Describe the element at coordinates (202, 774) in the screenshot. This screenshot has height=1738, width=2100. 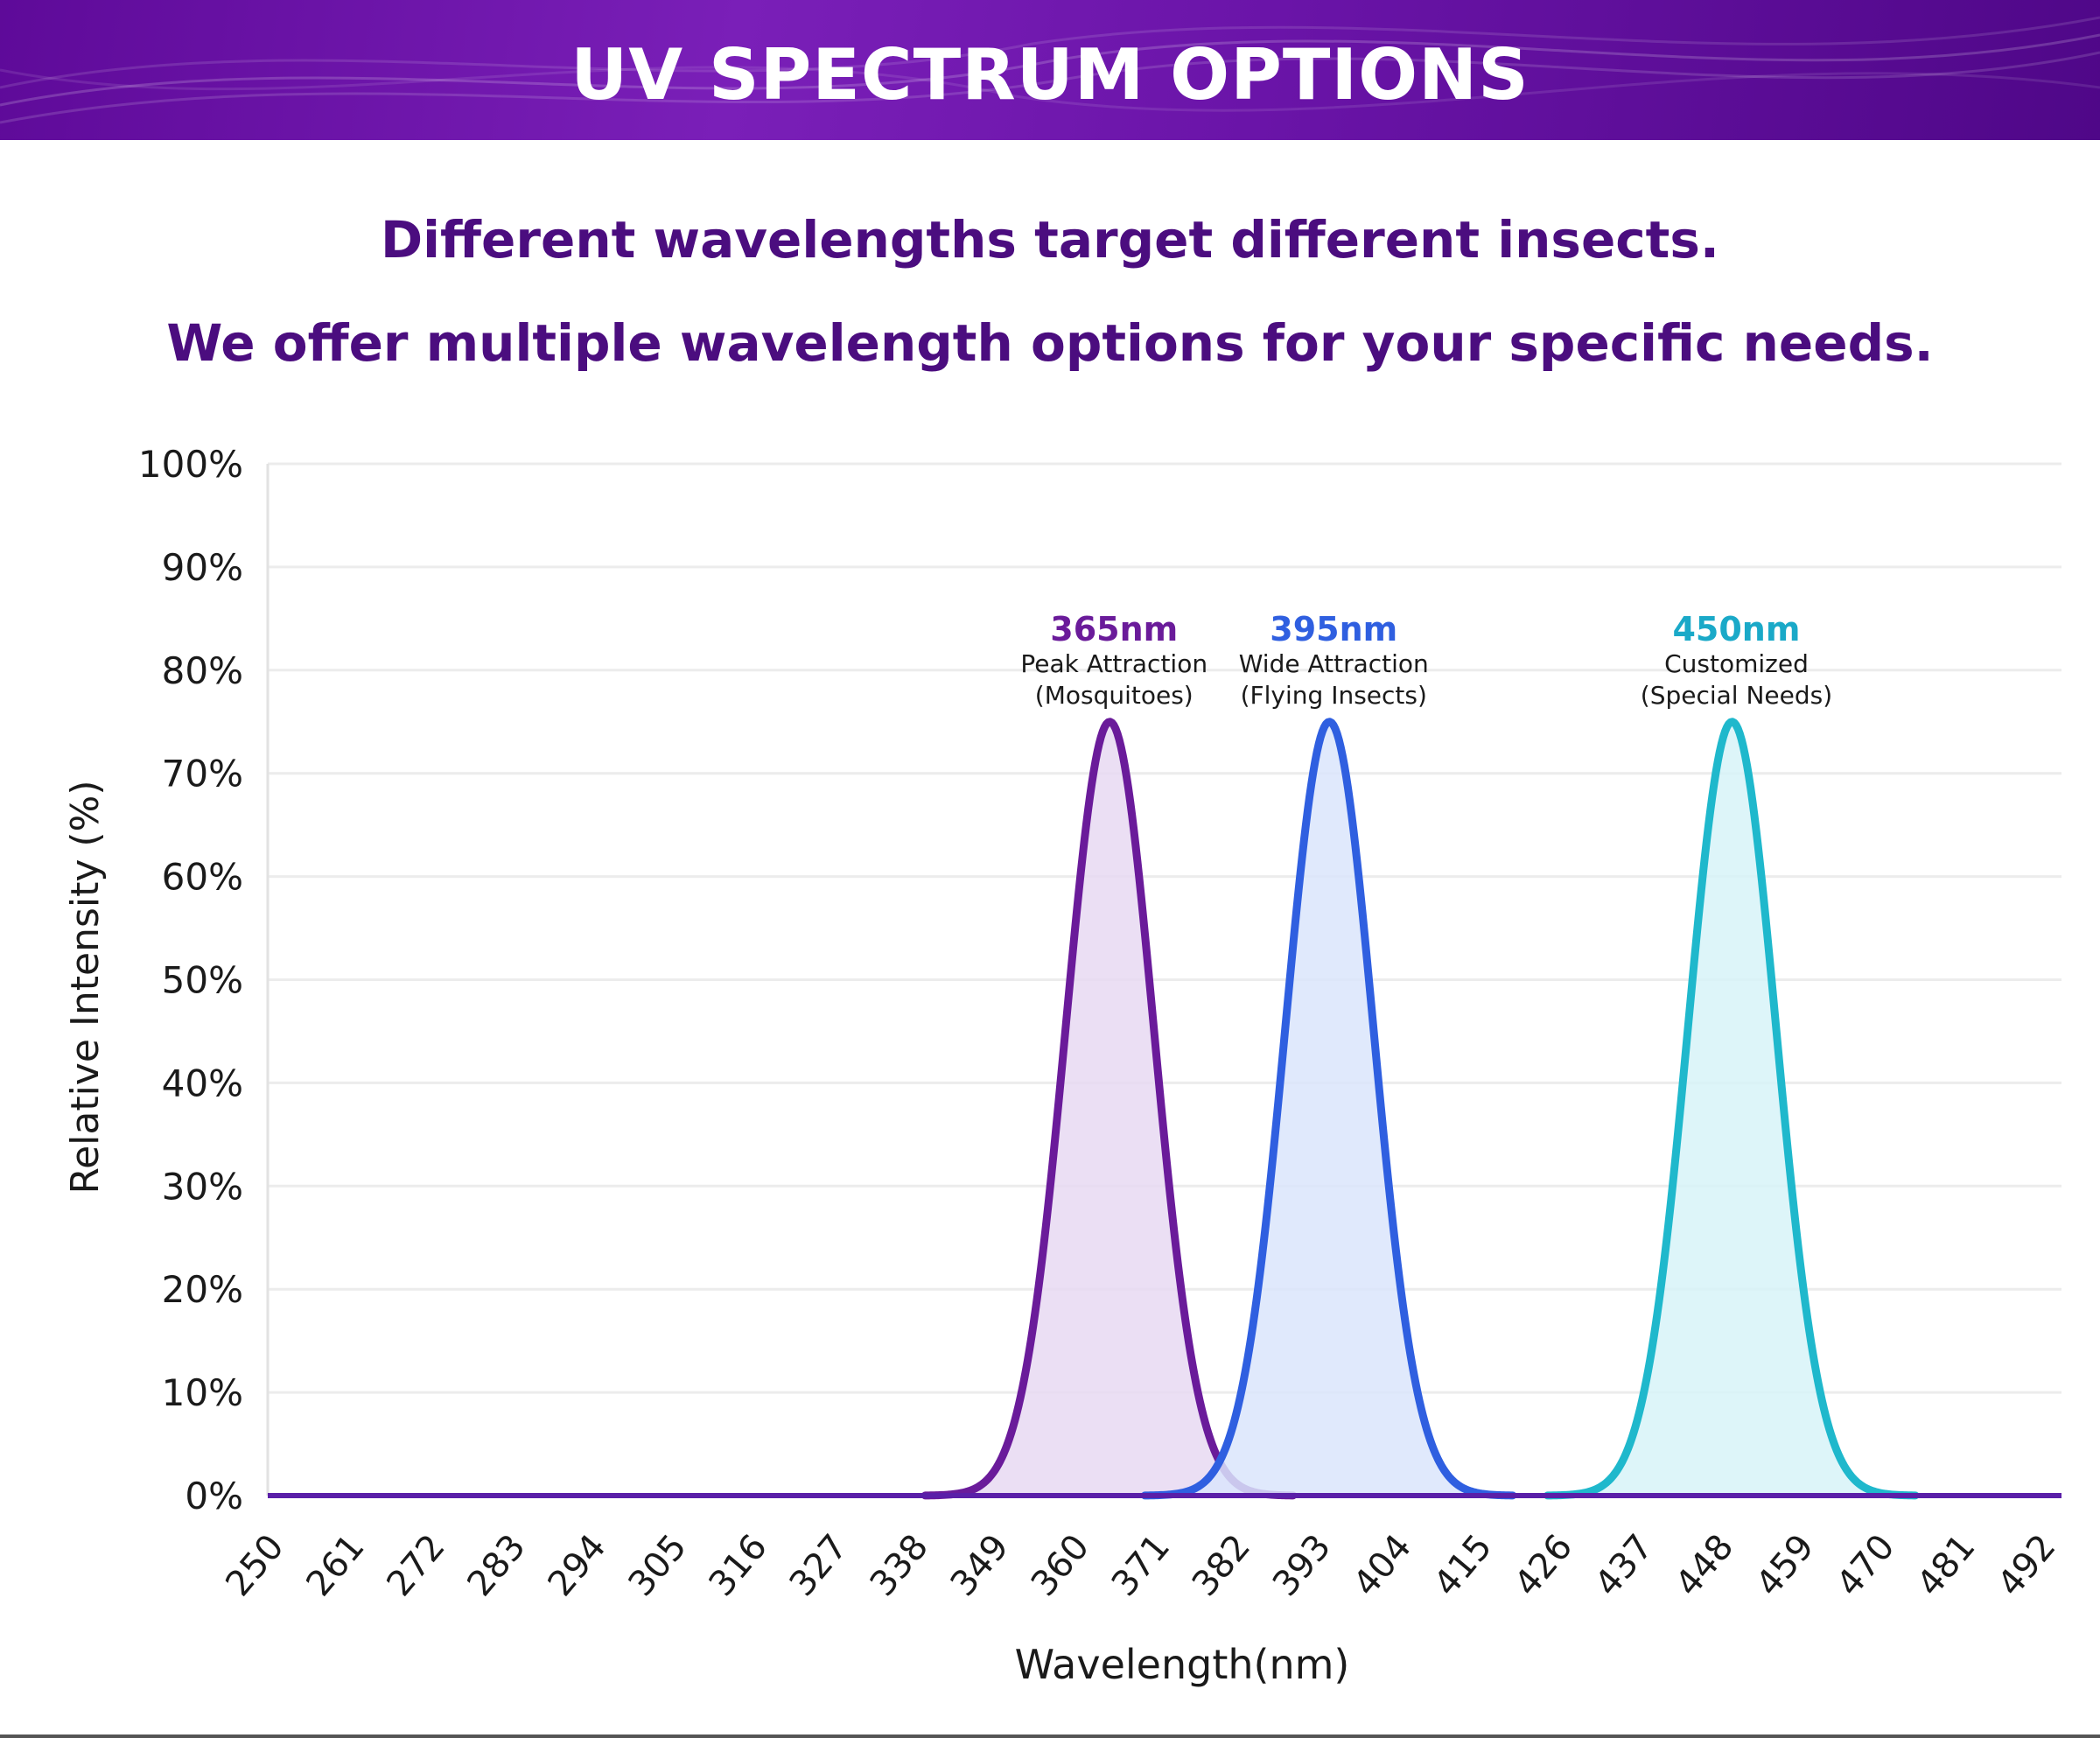
I see `y-tick-label: 70%` at that location.